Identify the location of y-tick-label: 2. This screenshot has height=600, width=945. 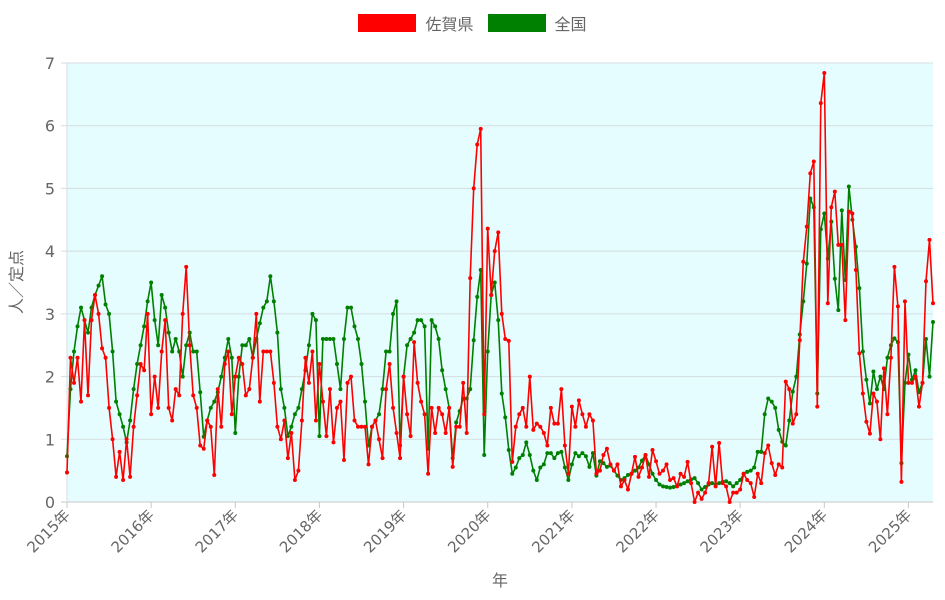
(50, 377).